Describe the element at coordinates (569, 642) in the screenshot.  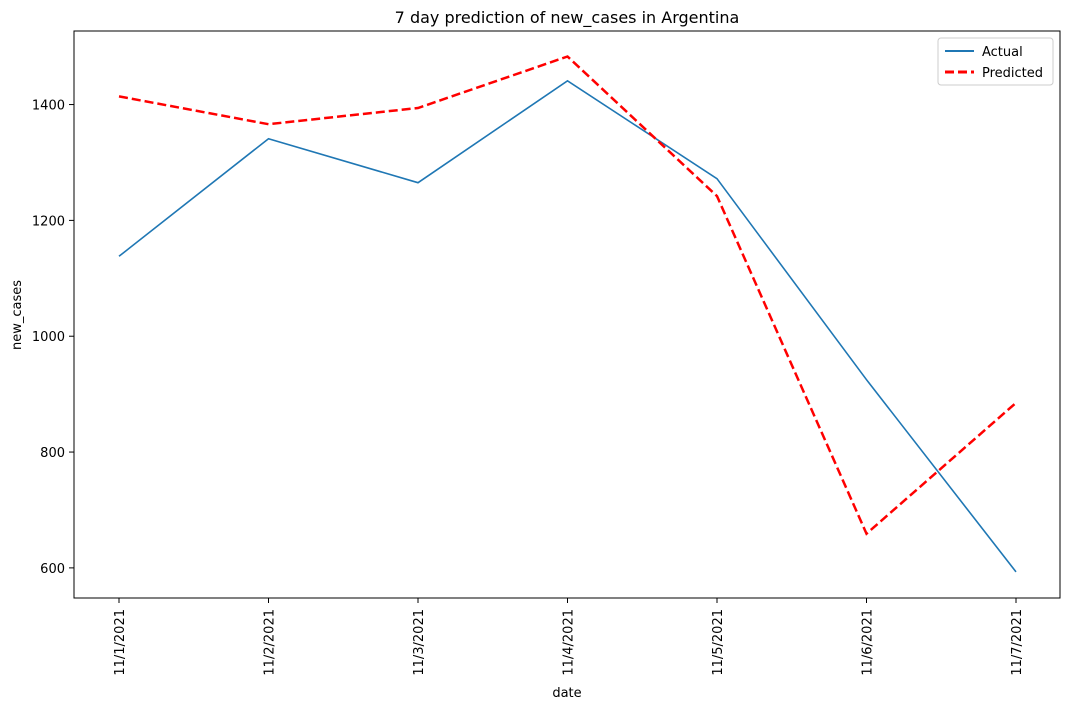
I see `x-tick-label: 11/4/2021` at that location.